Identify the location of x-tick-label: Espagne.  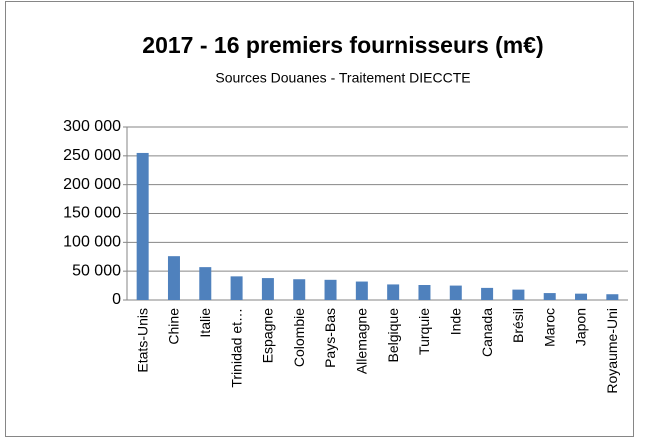
(268, 335).